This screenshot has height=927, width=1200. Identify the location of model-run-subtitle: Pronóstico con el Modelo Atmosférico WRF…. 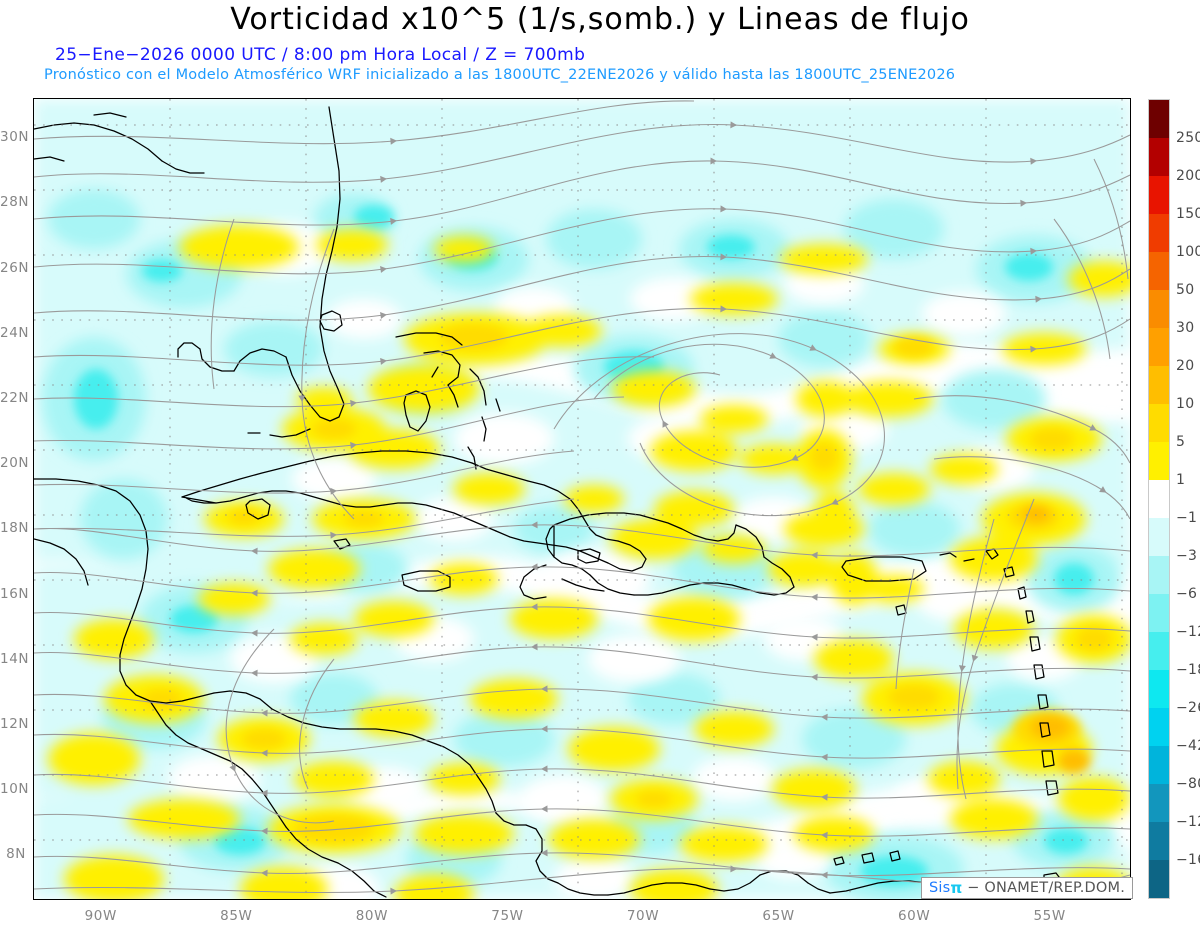
(500, 75).